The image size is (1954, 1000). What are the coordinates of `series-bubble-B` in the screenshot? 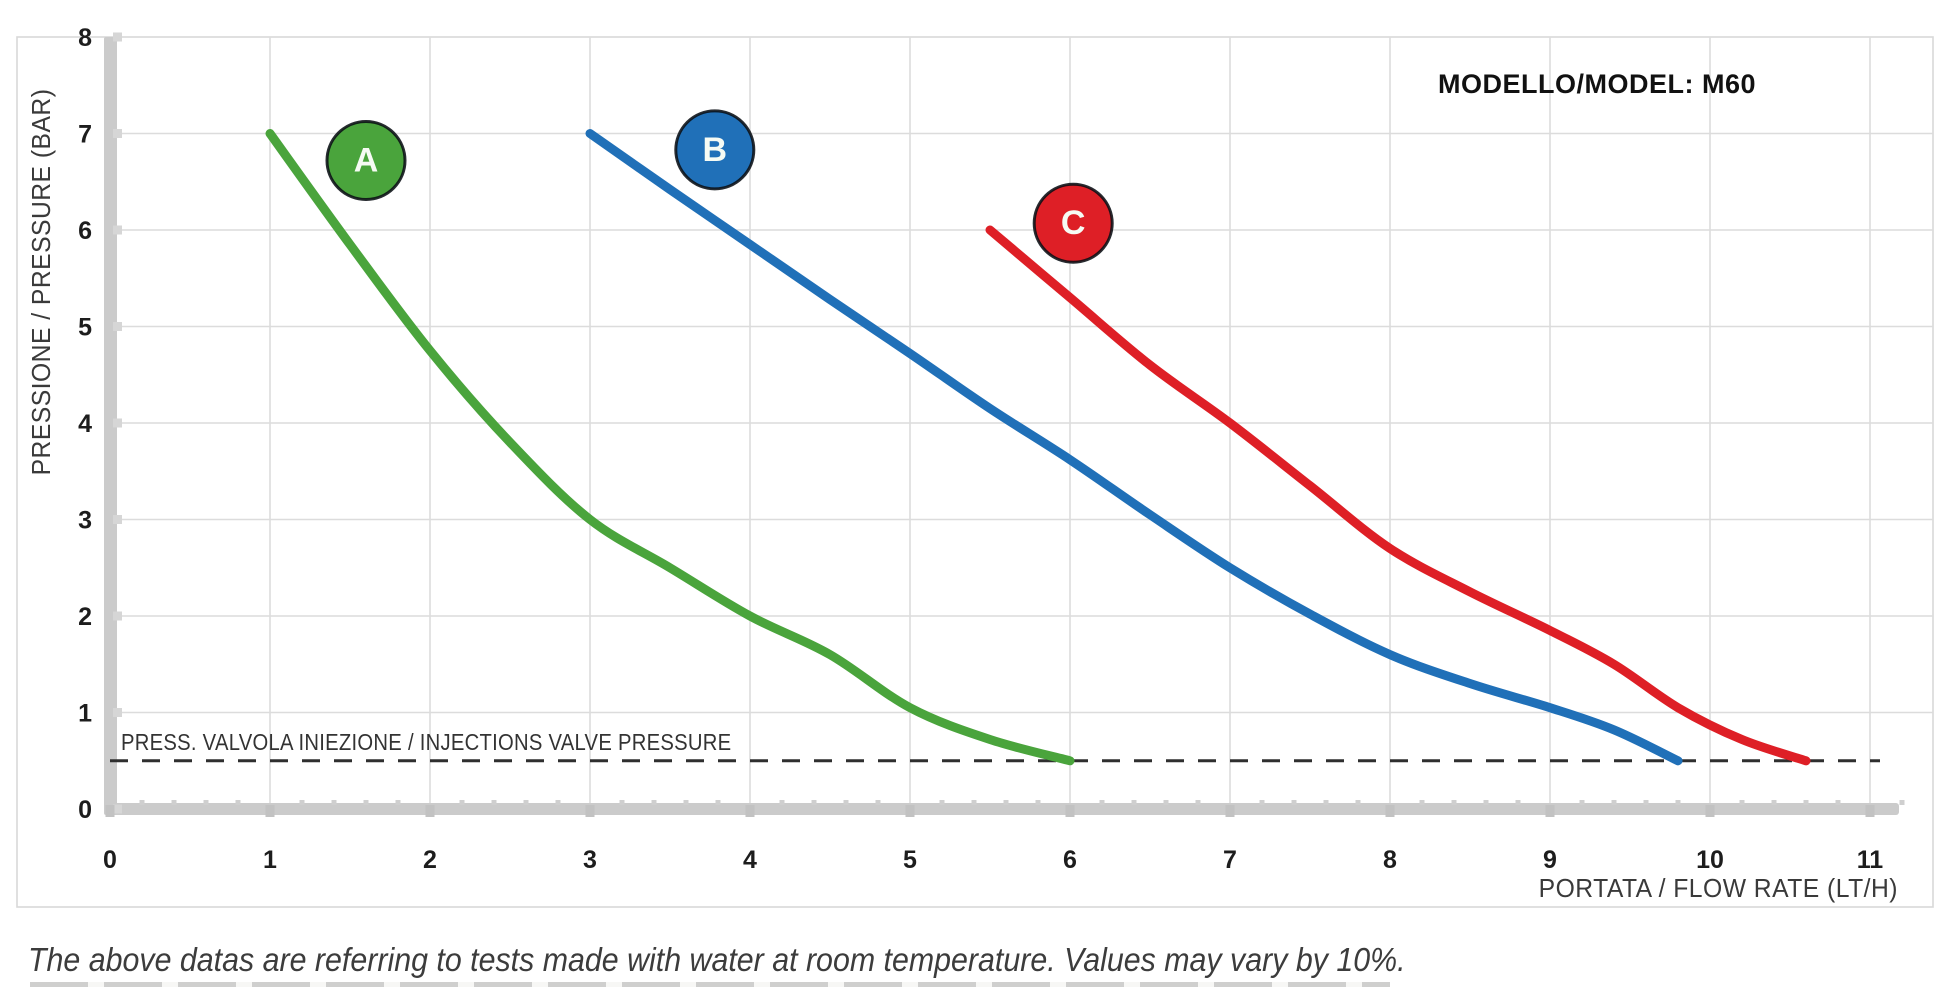 It's located at (715, 150).